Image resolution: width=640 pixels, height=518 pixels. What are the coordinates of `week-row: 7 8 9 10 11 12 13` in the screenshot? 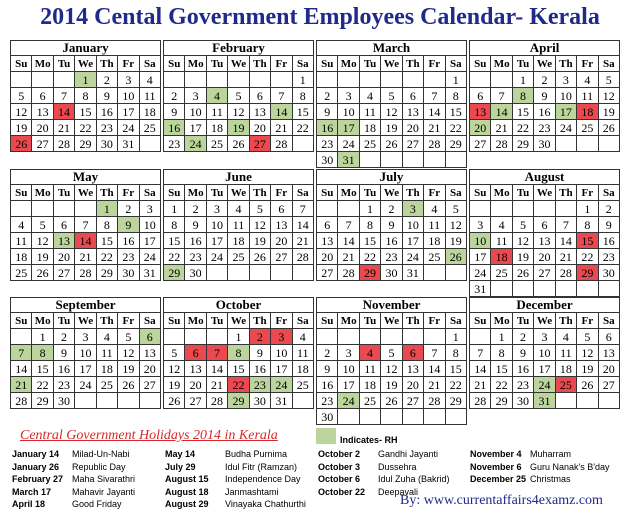 It's located at (85, 352).